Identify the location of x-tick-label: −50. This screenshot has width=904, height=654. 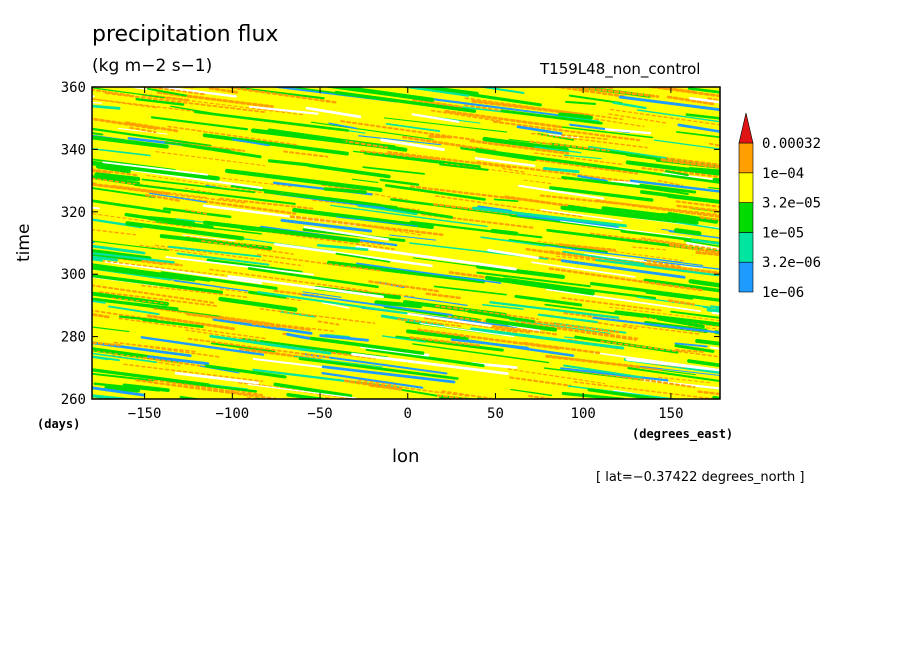
(319, 414).